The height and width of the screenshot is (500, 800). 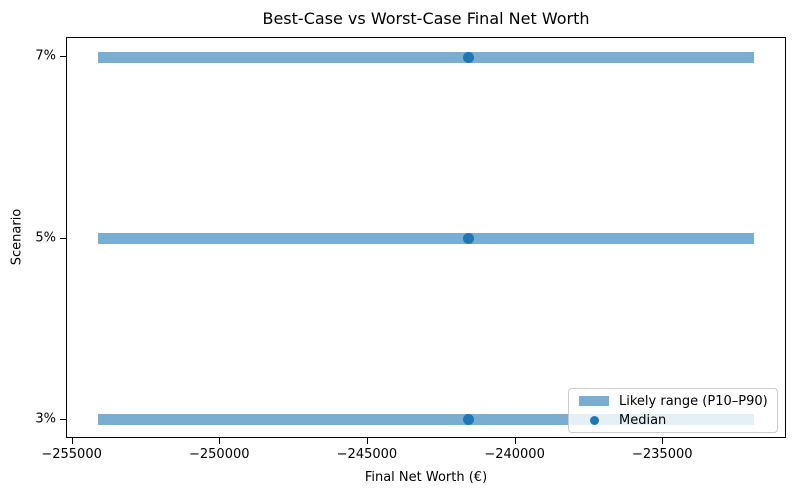 I want to click on x-axis-title: Final Net Worth (€), so click(x=426, y=477).